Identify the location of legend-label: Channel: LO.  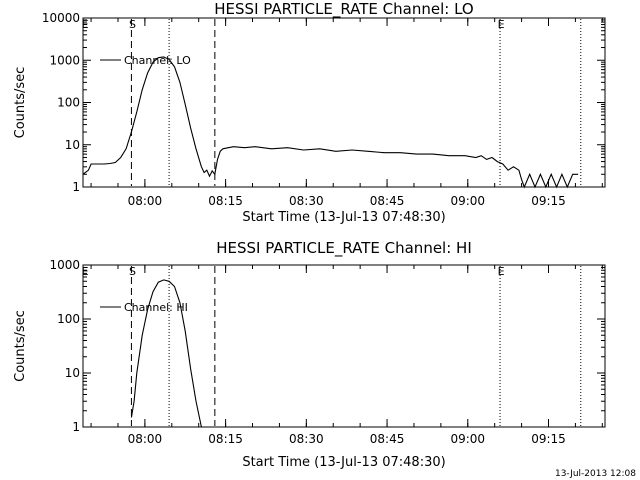
(157, 60).